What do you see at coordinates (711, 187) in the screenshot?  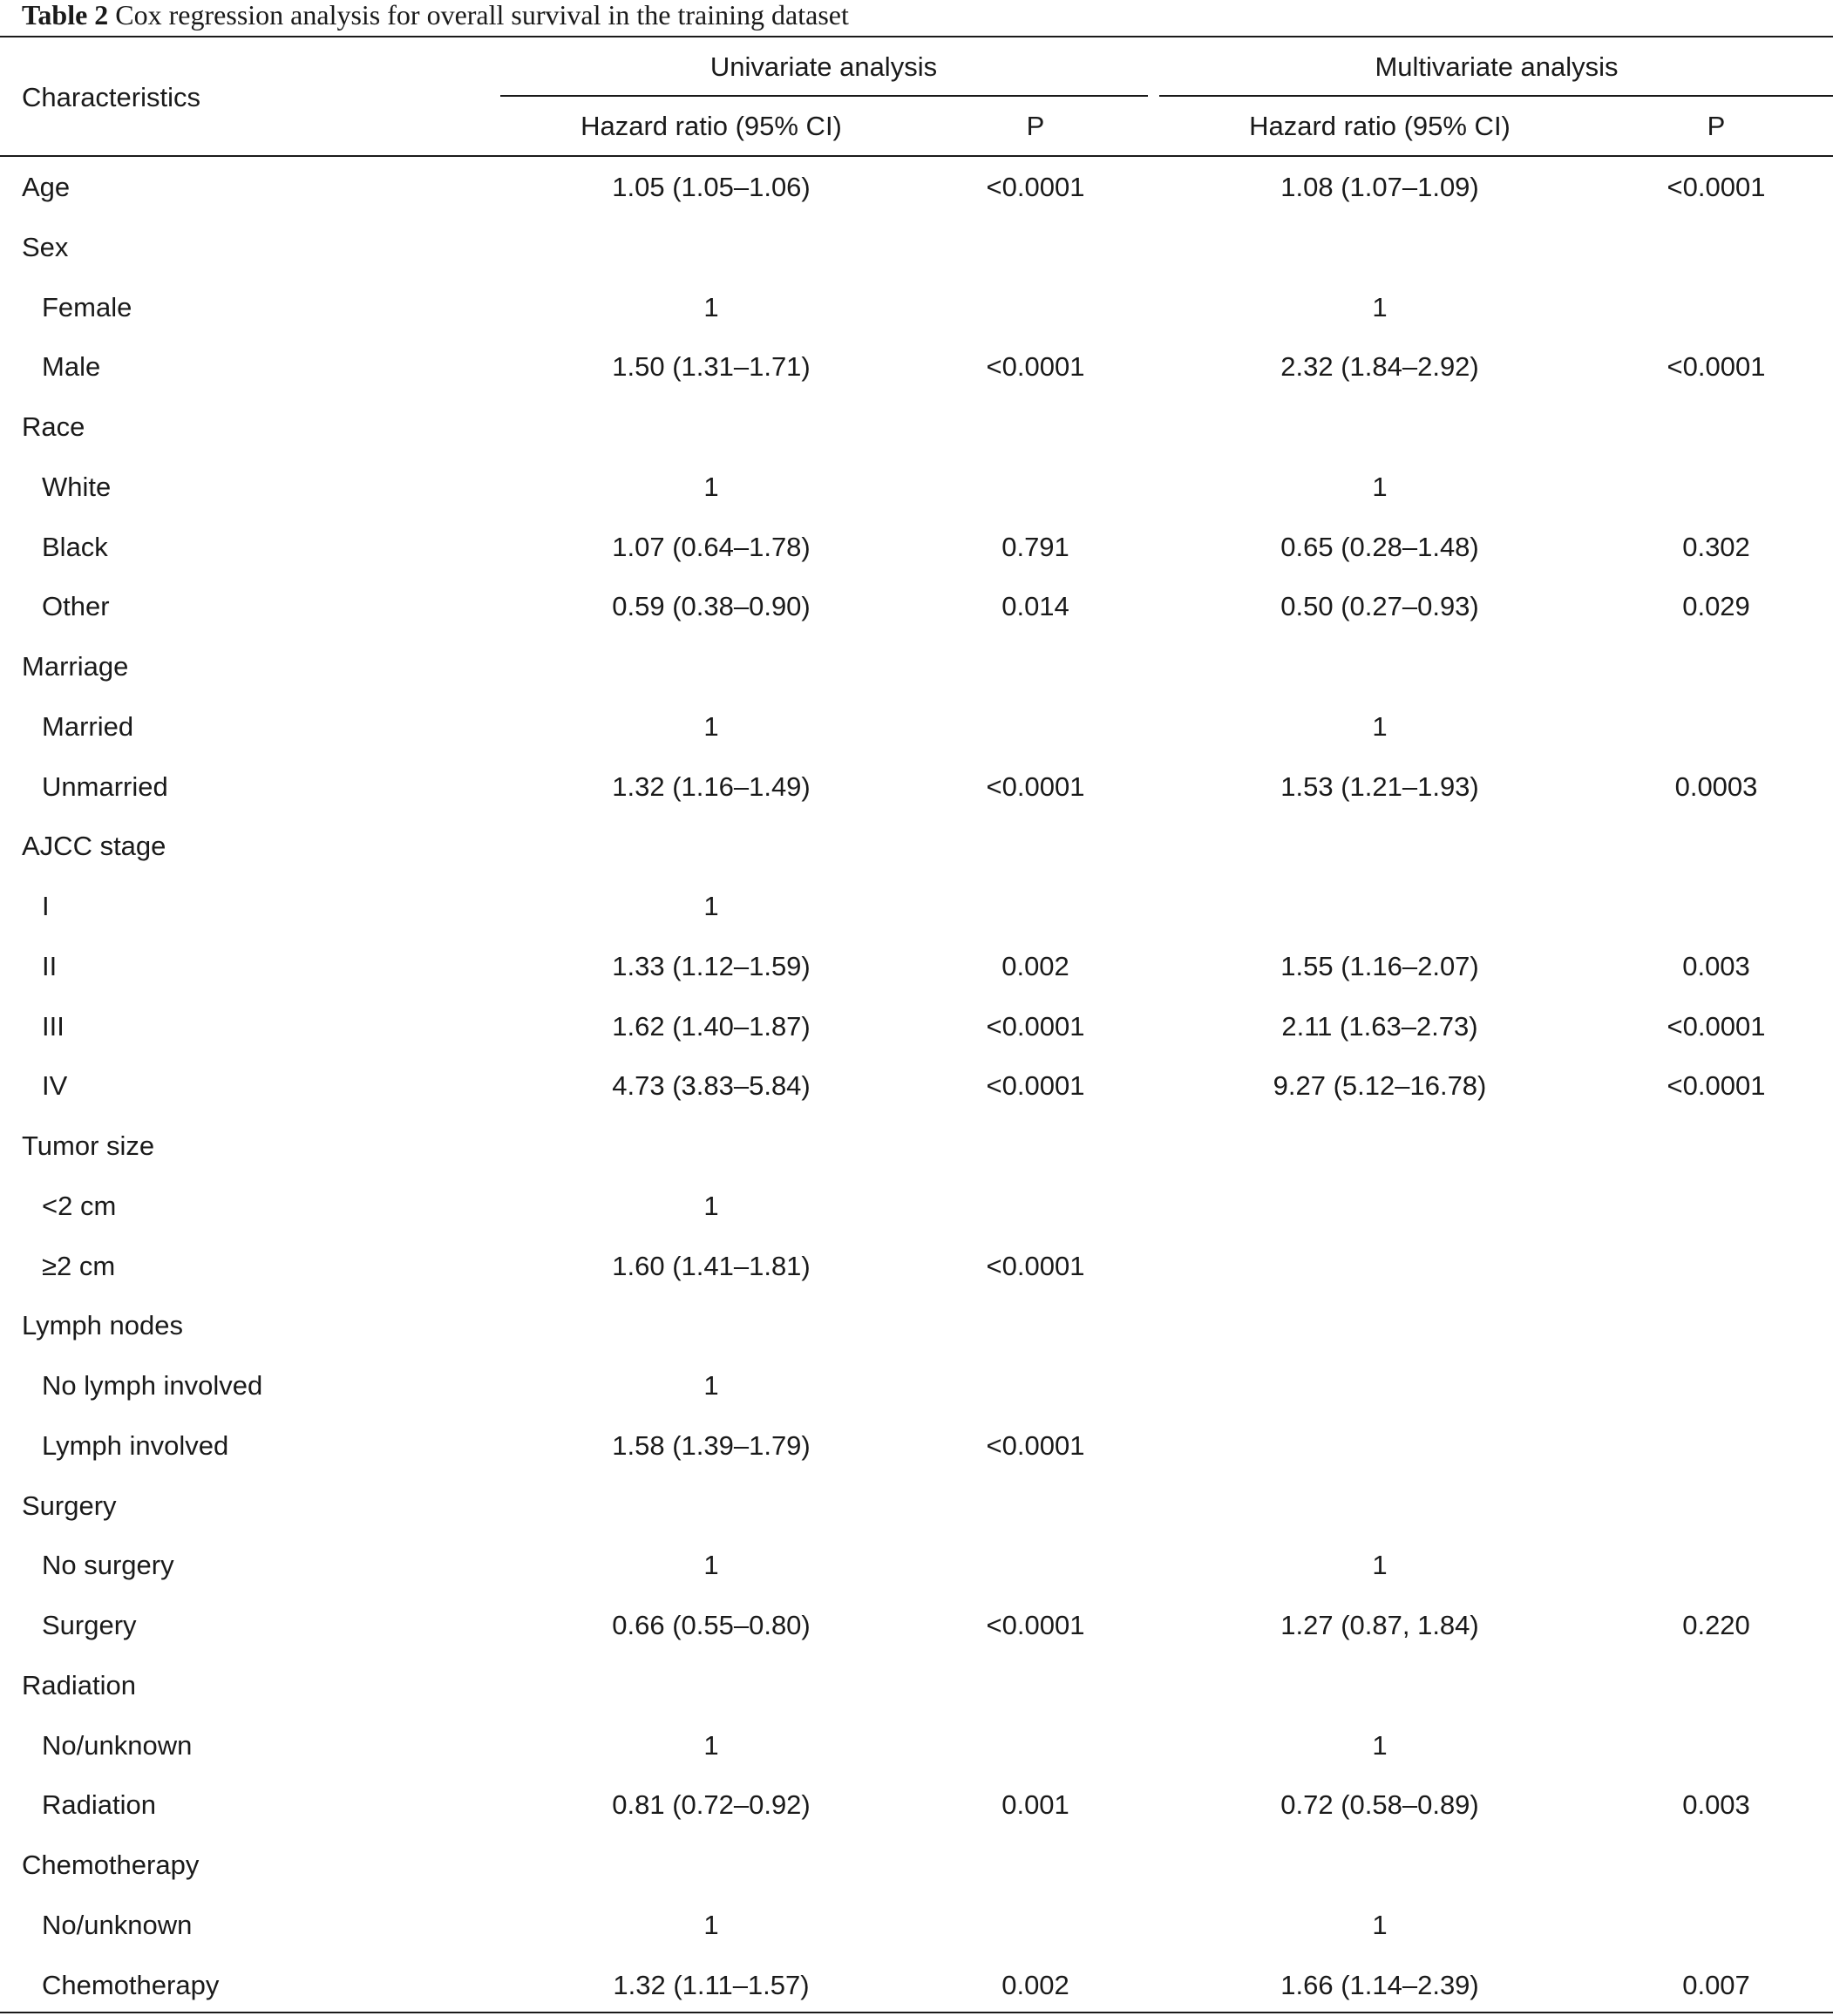 I see `cell-uni-hazard-ratio: 1.05 (1.05–1.06)` at bounding box center [711, 187].